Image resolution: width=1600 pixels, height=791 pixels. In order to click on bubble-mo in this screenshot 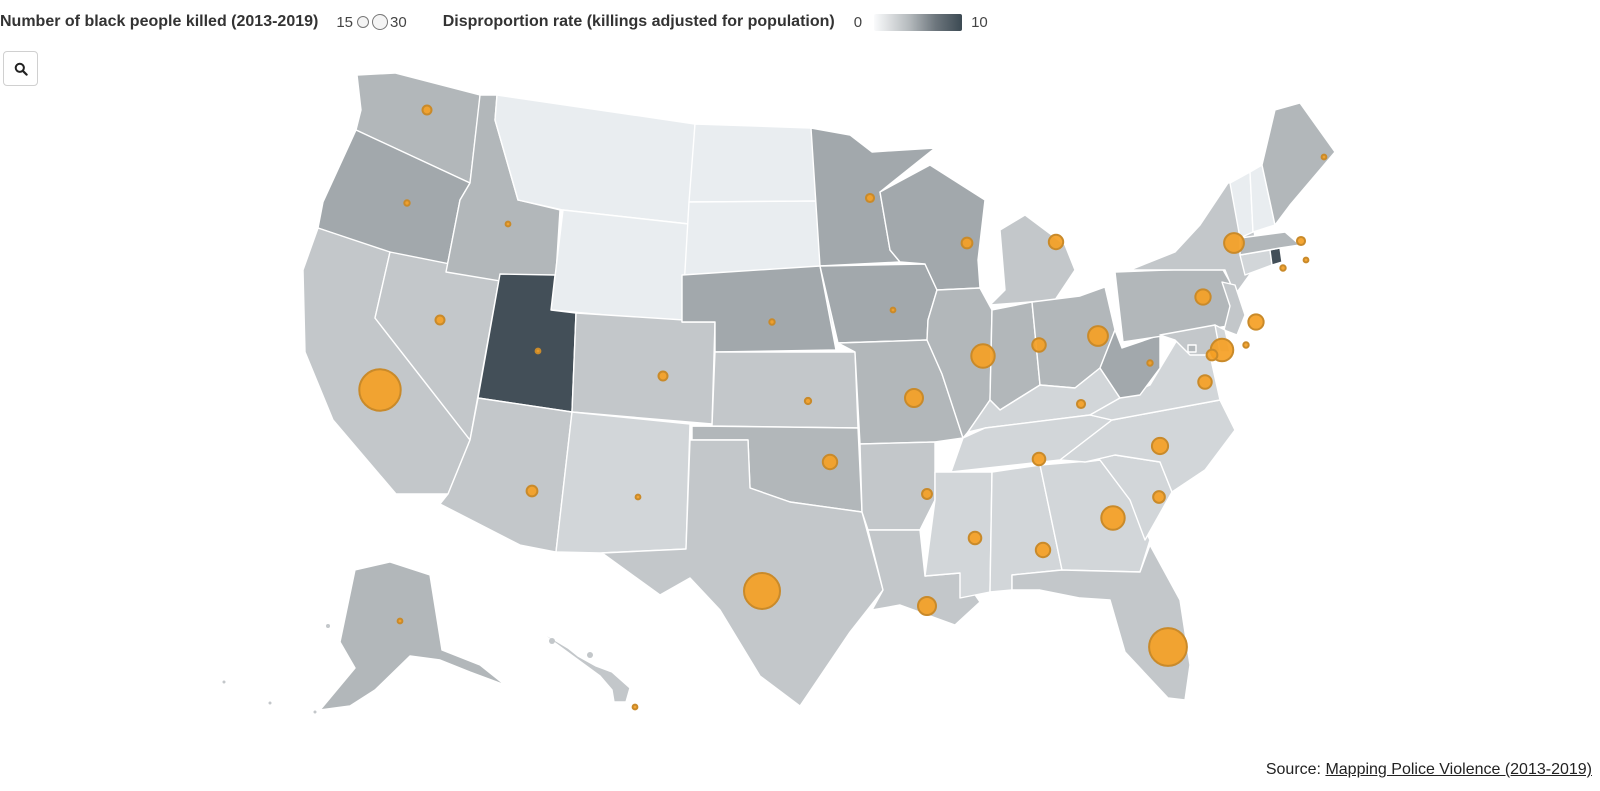, I will do `click(914, 398)`.